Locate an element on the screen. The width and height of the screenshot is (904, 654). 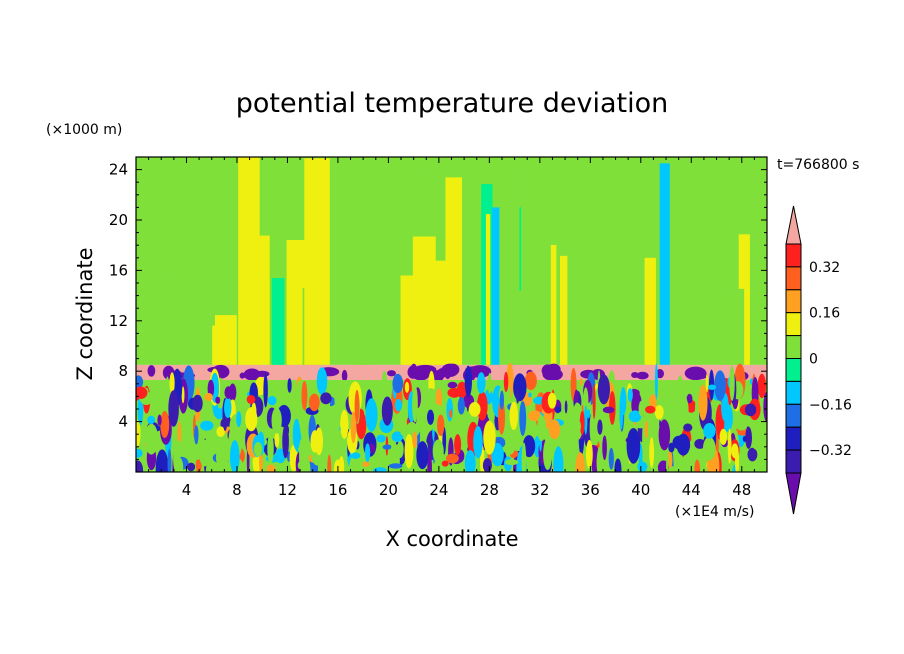
colorbar-label: 0 is located at coordinates (813, 360).